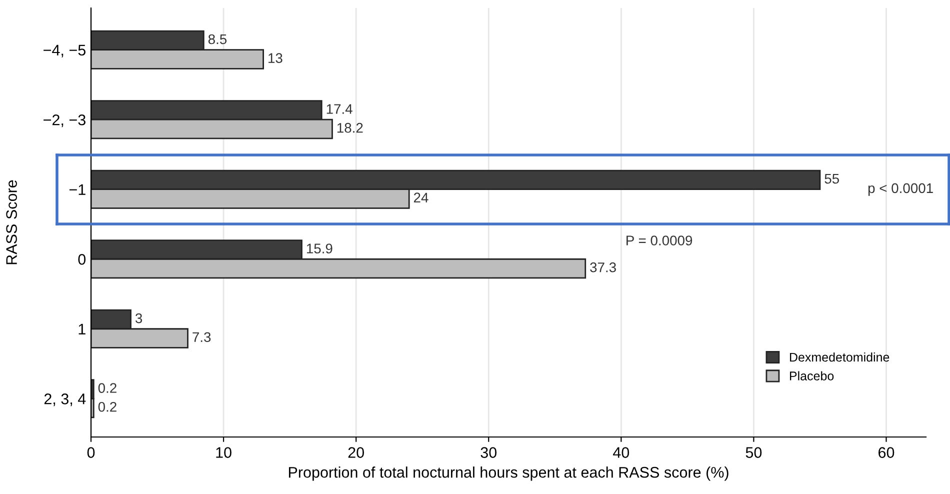 The height and width of the screenshot is (494, 950). Describe the element at coordinates (350, 127) in the screenshot. I see `data-label: 18.2` at that location.